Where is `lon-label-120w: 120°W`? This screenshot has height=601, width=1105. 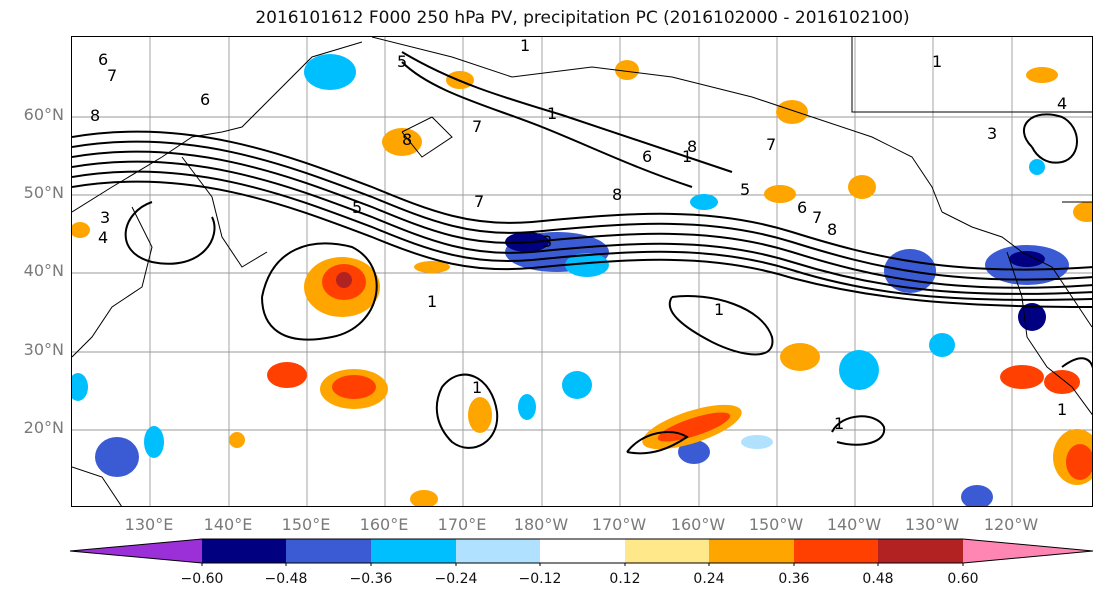
lon-label-120w: 120°W is located at coordinates (1011, 524).